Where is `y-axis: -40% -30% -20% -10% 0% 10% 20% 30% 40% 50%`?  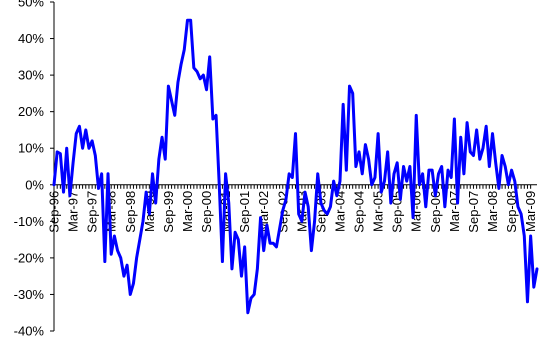
y-axis: -40% -30% -20% -10% 0% 10% 20% 30% 40% 50% is located at coordinates (34, 169).